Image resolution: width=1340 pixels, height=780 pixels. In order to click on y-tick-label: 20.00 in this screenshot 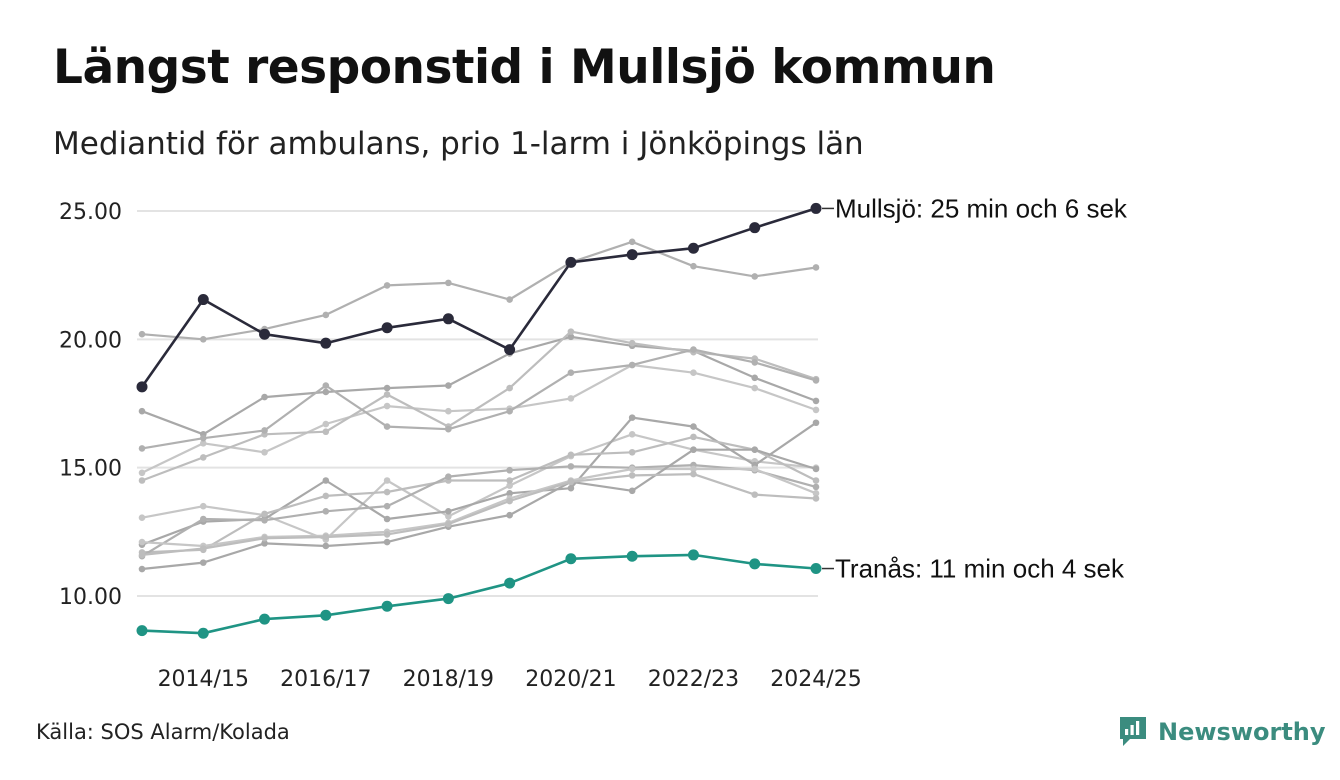, I will do `click(90, 340)`.